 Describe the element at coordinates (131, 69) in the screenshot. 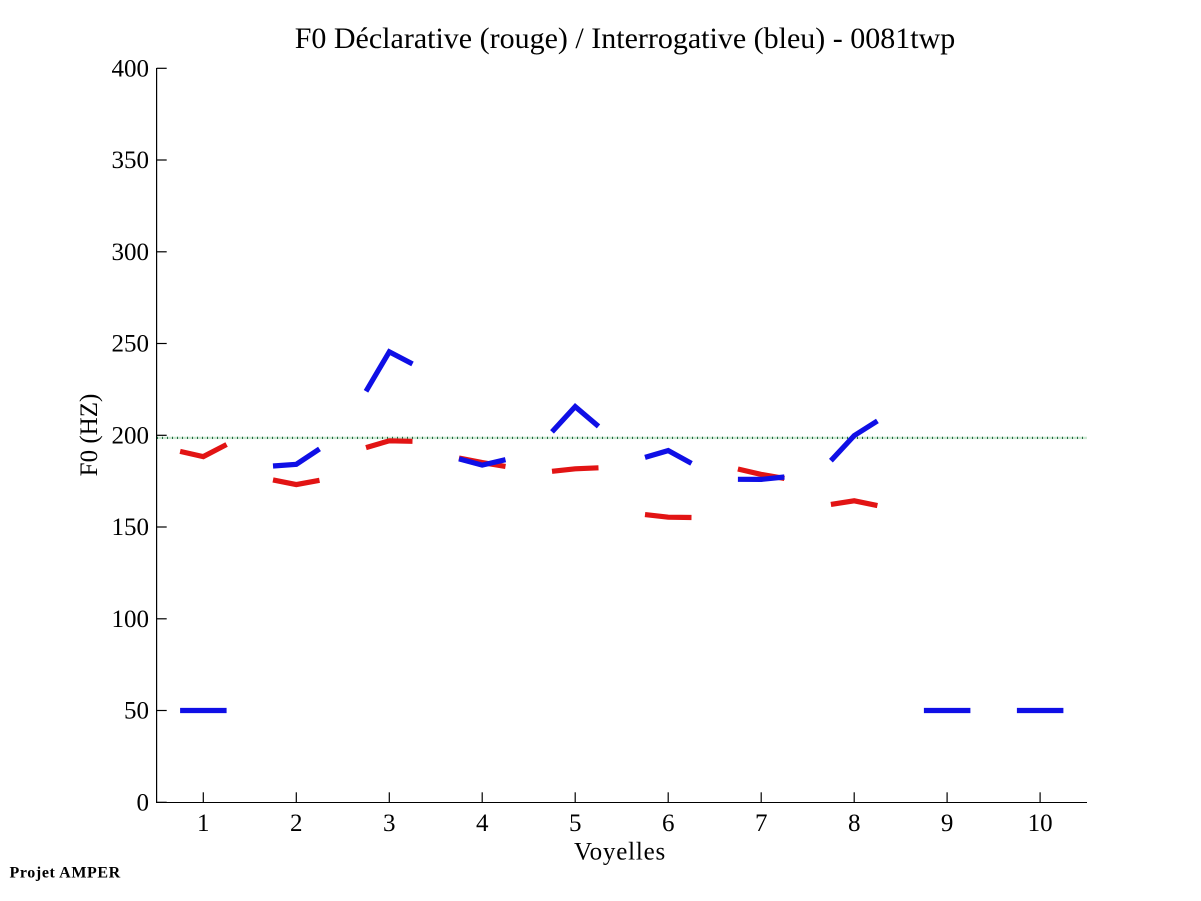

I see `svg-text: 400` at that location.